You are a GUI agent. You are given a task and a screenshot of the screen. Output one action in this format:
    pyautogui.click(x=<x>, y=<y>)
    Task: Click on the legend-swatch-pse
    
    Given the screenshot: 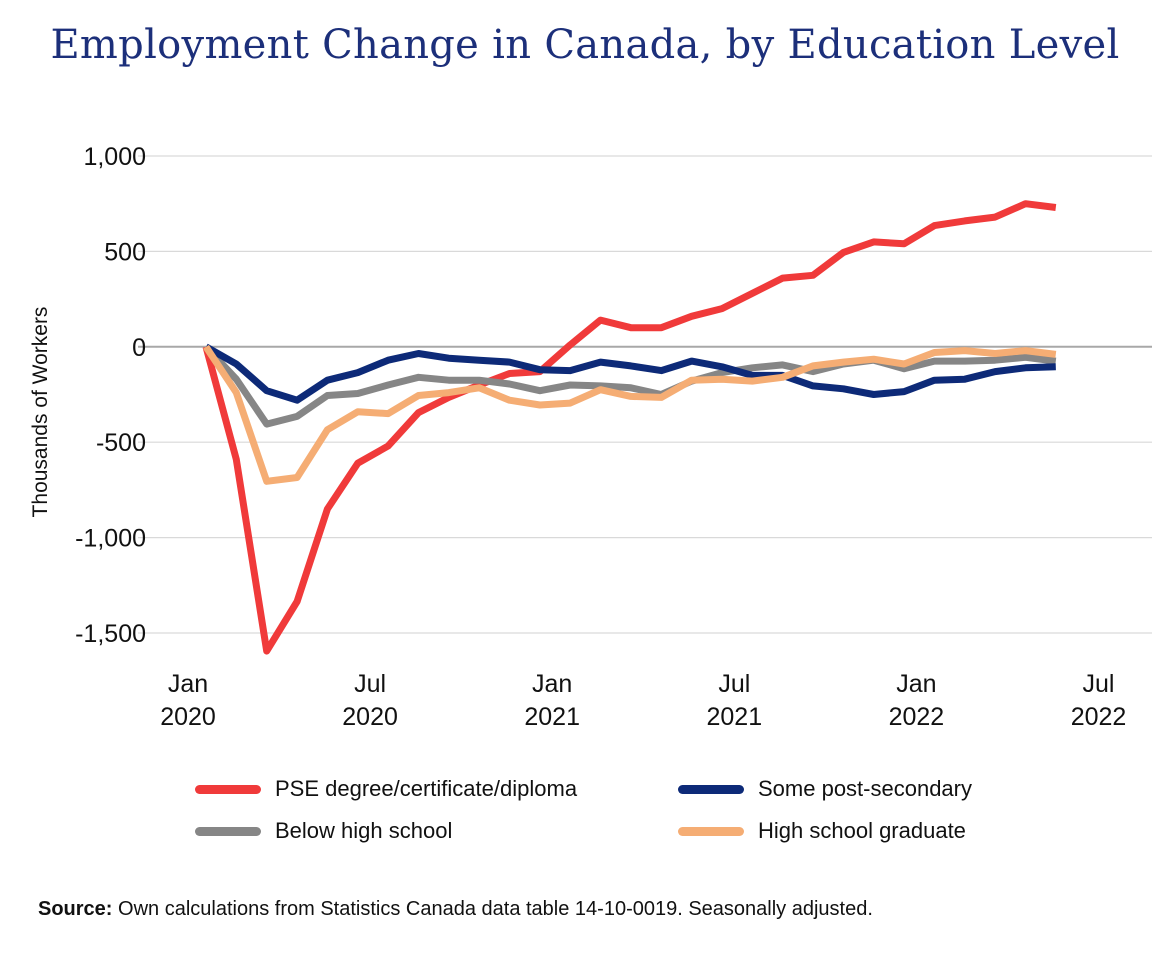 What is the action you would take?
    pyautogui.click(x=228, y=789)
    